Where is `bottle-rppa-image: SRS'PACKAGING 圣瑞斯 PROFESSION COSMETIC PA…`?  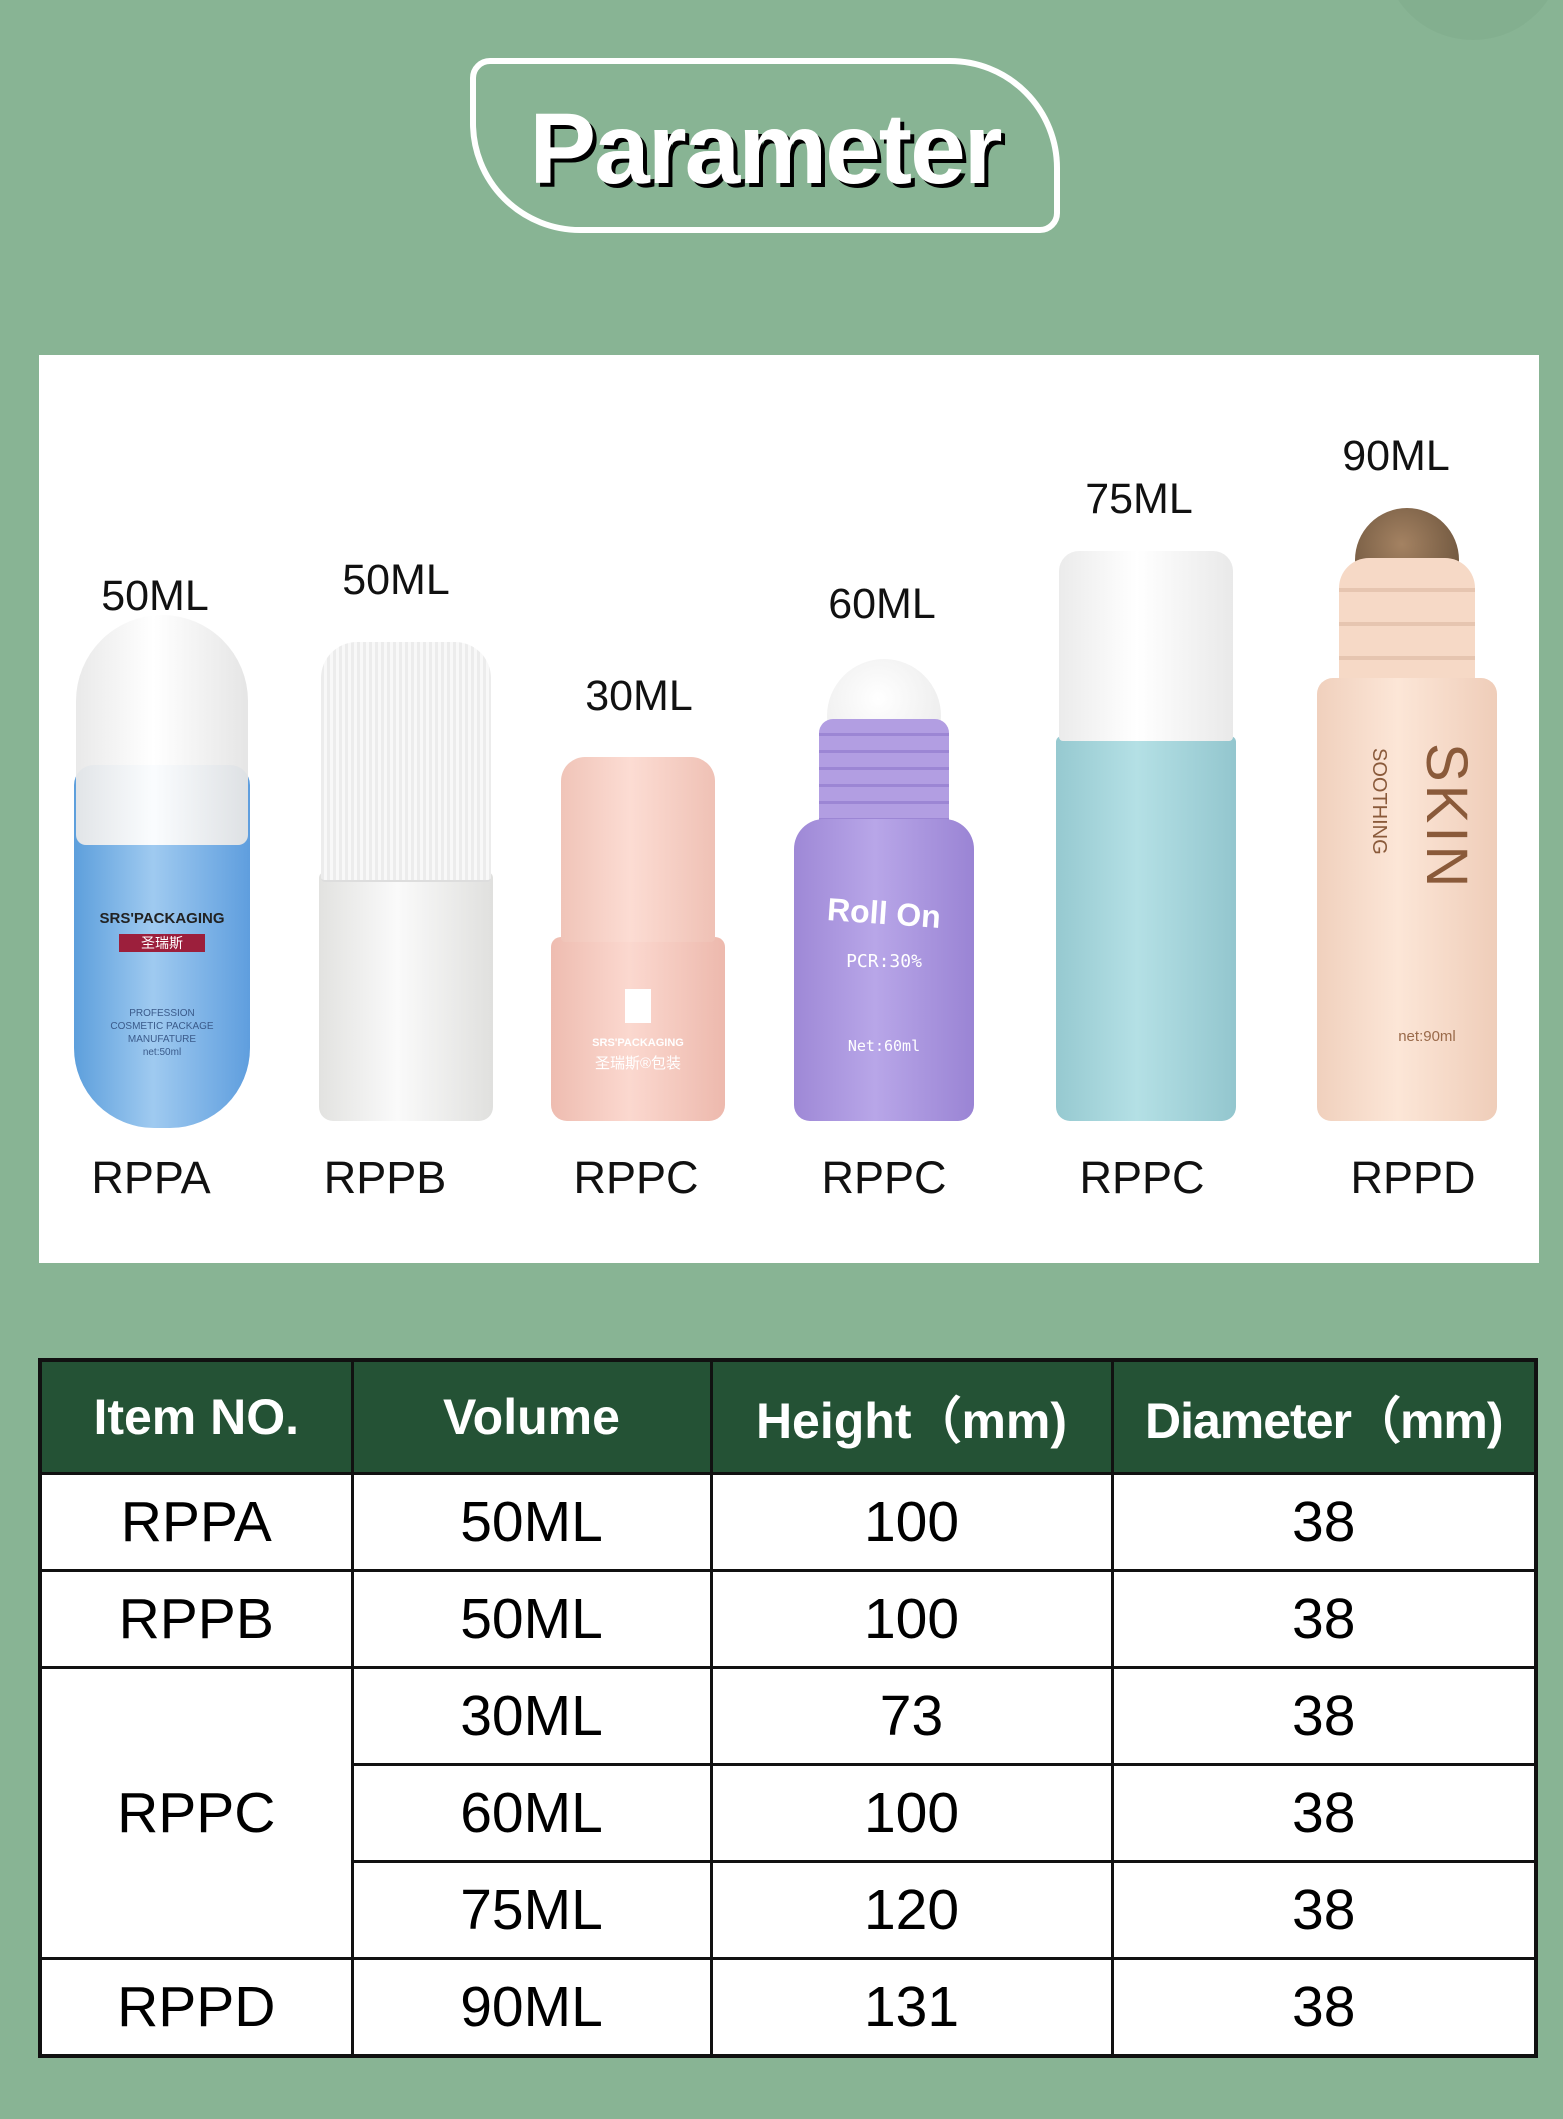
bottle-rppa-image: SRS'PACKAGING 圣瑞斯 PROFESSION COSMETIC PA… is located at coordinates (162, 871).